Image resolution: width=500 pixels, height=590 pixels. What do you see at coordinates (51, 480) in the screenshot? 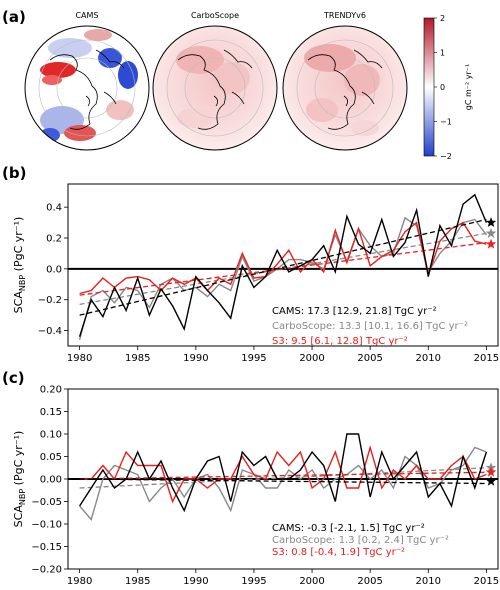
I see `y-tick-label: 0.00` at bounding box center [51, 480].